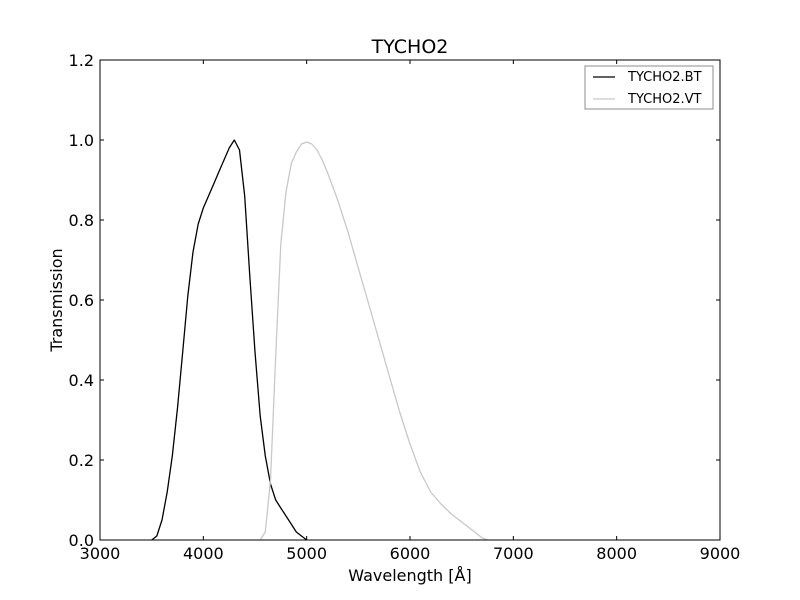 The width and height of the screenshot is (800, 600). What do you see at coordinates (81, 220) in the screenshot?
I see `y-tick-label: 0.8` at bounding box center [81, 220].